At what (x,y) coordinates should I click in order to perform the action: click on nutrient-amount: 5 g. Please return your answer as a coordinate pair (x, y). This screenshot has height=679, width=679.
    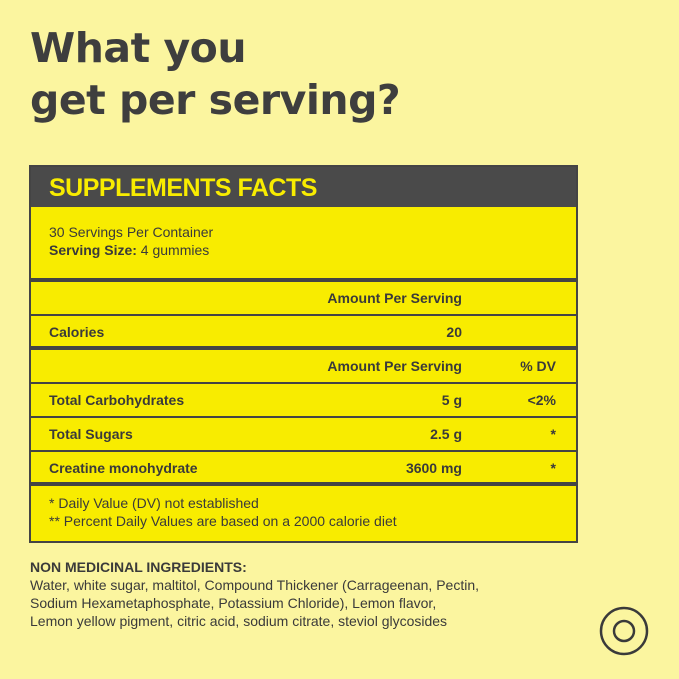
    Looking at the image, I should click on (451, 400).